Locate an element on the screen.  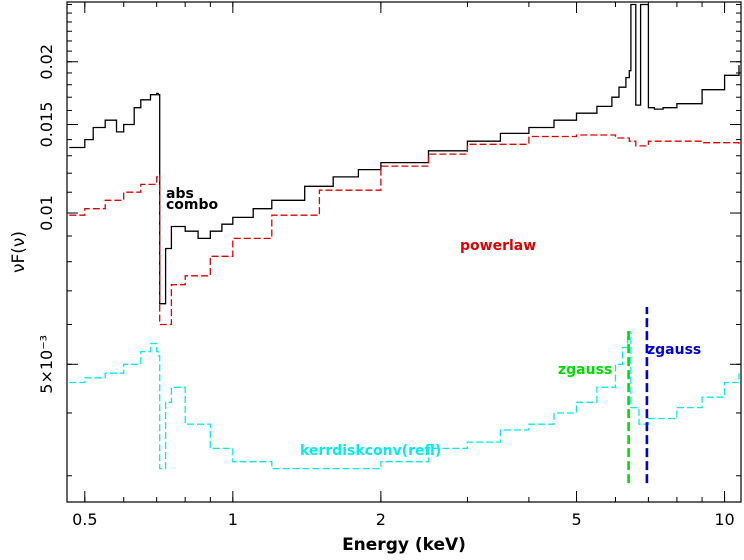
y-tick-label: 0.02 is located at coordinates (46, 62).